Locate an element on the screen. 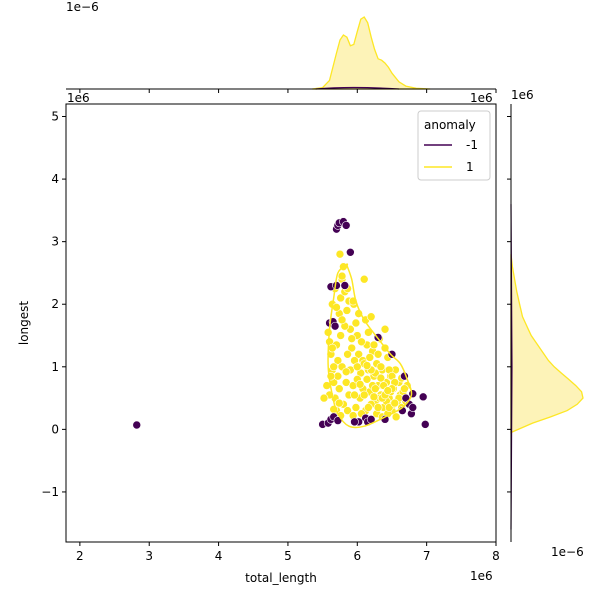  legend: anomaly -1 1 is located at coordinates (454, 145).